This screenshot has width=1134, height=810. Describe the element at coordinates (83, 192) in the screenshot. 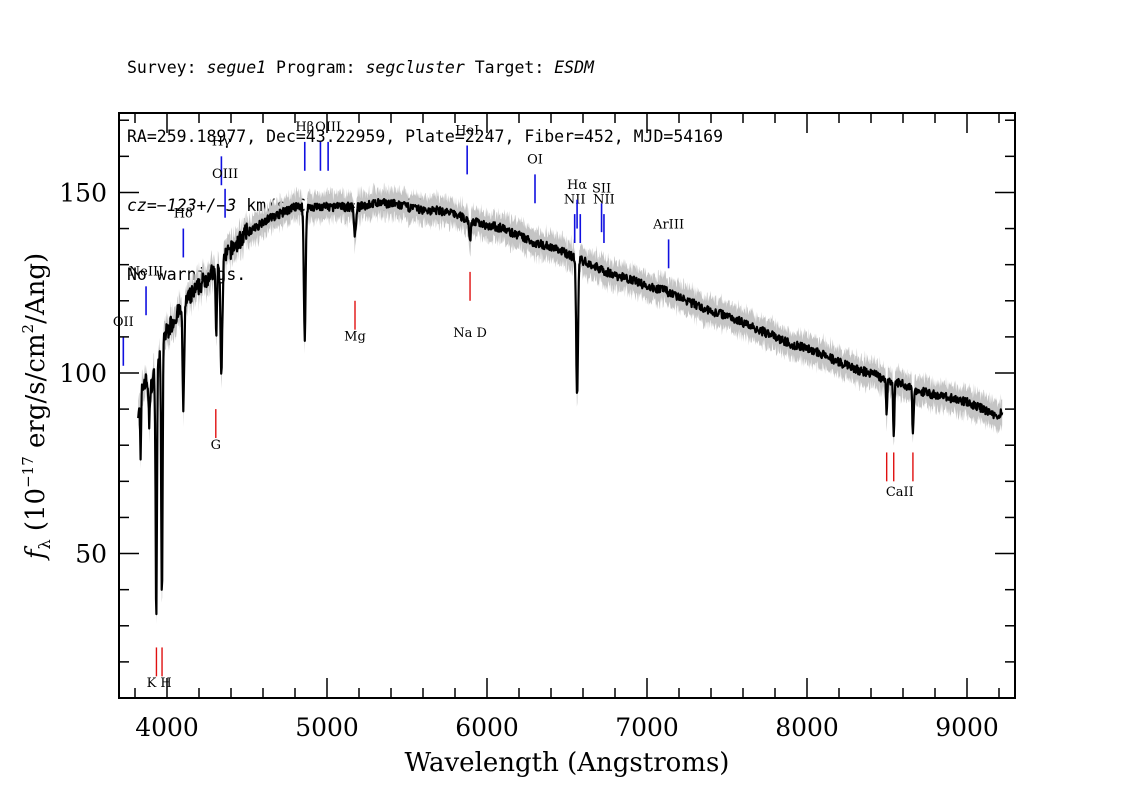

I see `y-tick-label: 150` at that location.